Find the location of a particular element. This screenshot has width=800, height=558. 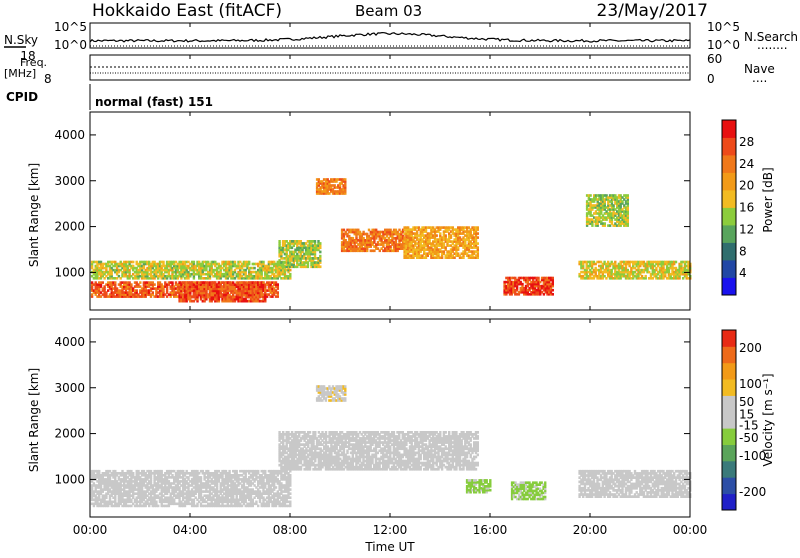

colorbar-tick-label: 28 is located at coordinates (746, 142).